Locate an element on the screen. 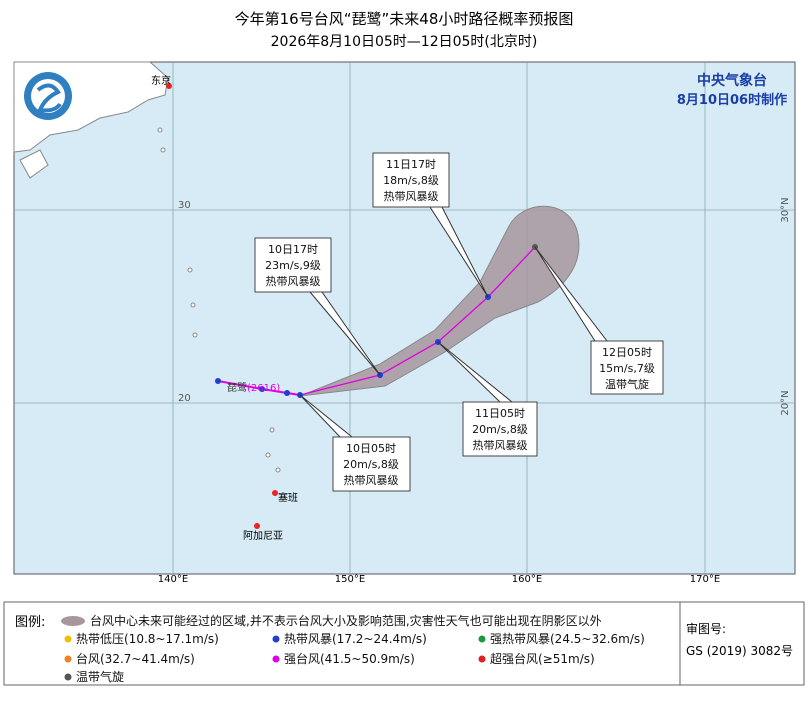  logo is located at coordinates (49, 98).